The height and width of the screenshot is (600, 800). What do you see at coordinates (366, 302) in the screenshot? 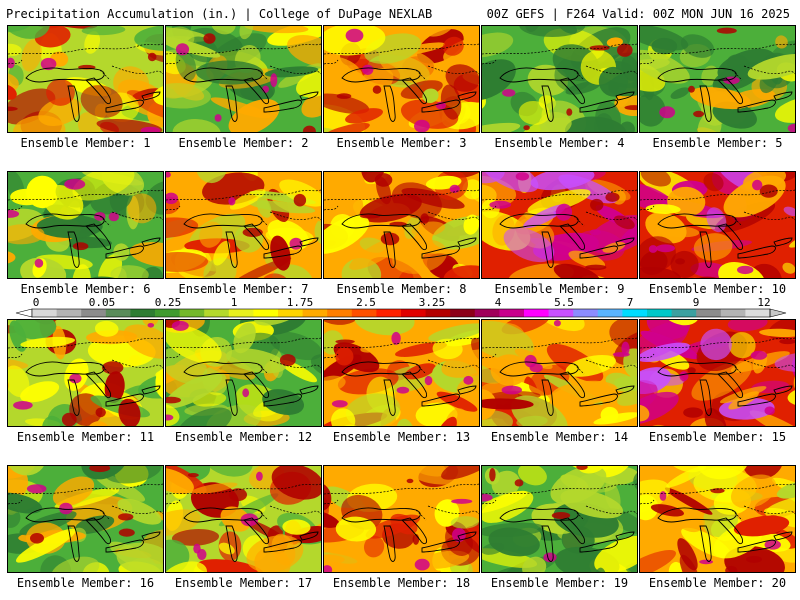
I see `colorbar-tick-label: 2.5` at bounding box center [366, 302].